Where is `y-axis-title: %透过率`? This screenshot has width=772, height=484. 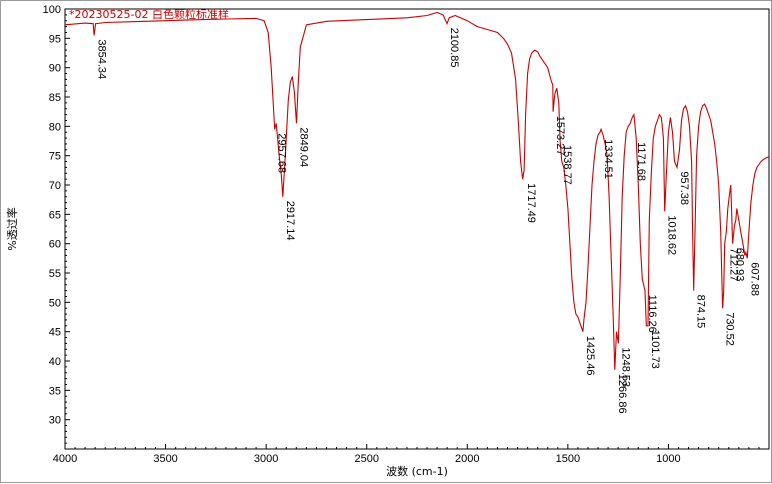
y-axis-title: %透过率 is located at coordinates (12, 228).